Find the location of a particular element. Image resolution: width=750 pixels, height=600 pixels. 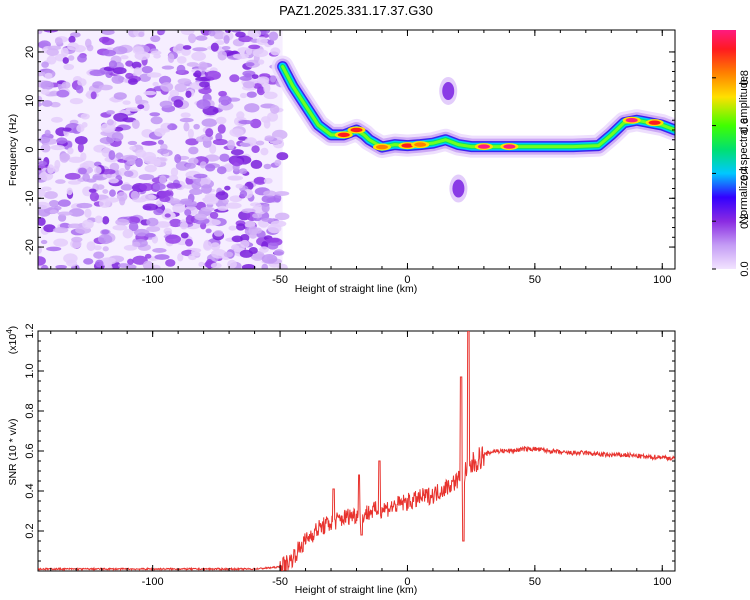

y-tick-label: 0.2 is located at coordinates (30, 530).